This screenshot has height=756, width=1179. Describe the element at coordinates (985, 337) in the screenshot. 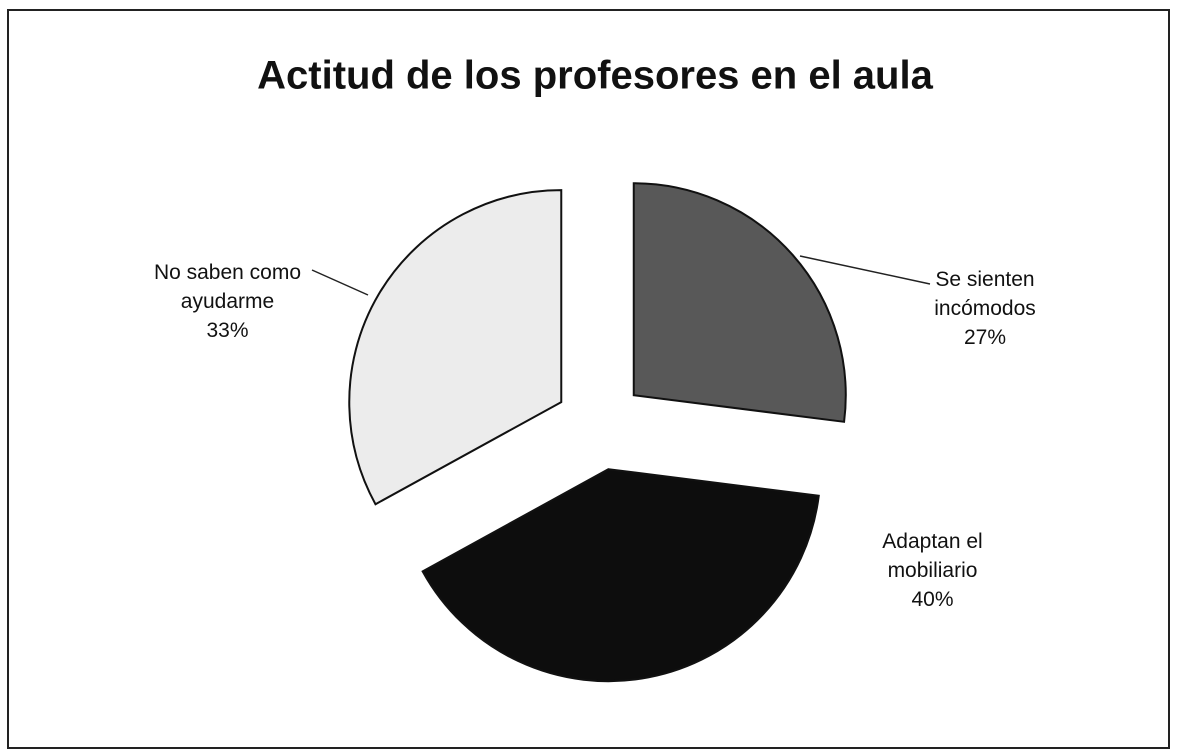

I see `value-label: 27%` at that location.